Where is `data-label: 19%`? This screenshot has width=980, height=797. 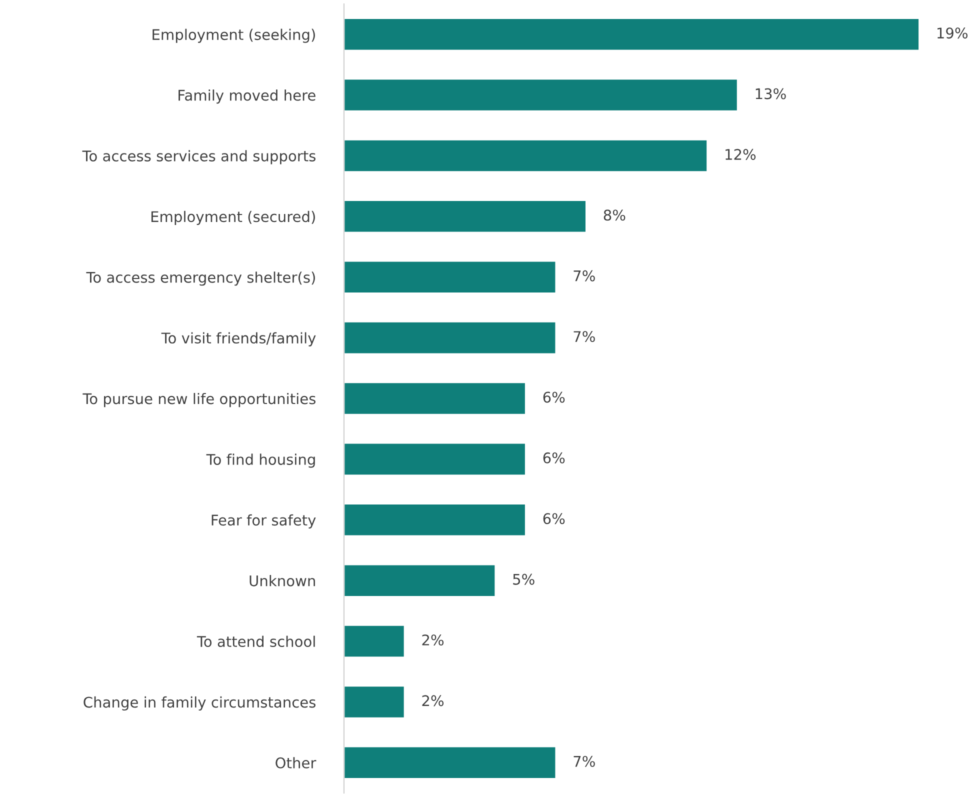
data-label: 19% is located at coordinates (953, 33).